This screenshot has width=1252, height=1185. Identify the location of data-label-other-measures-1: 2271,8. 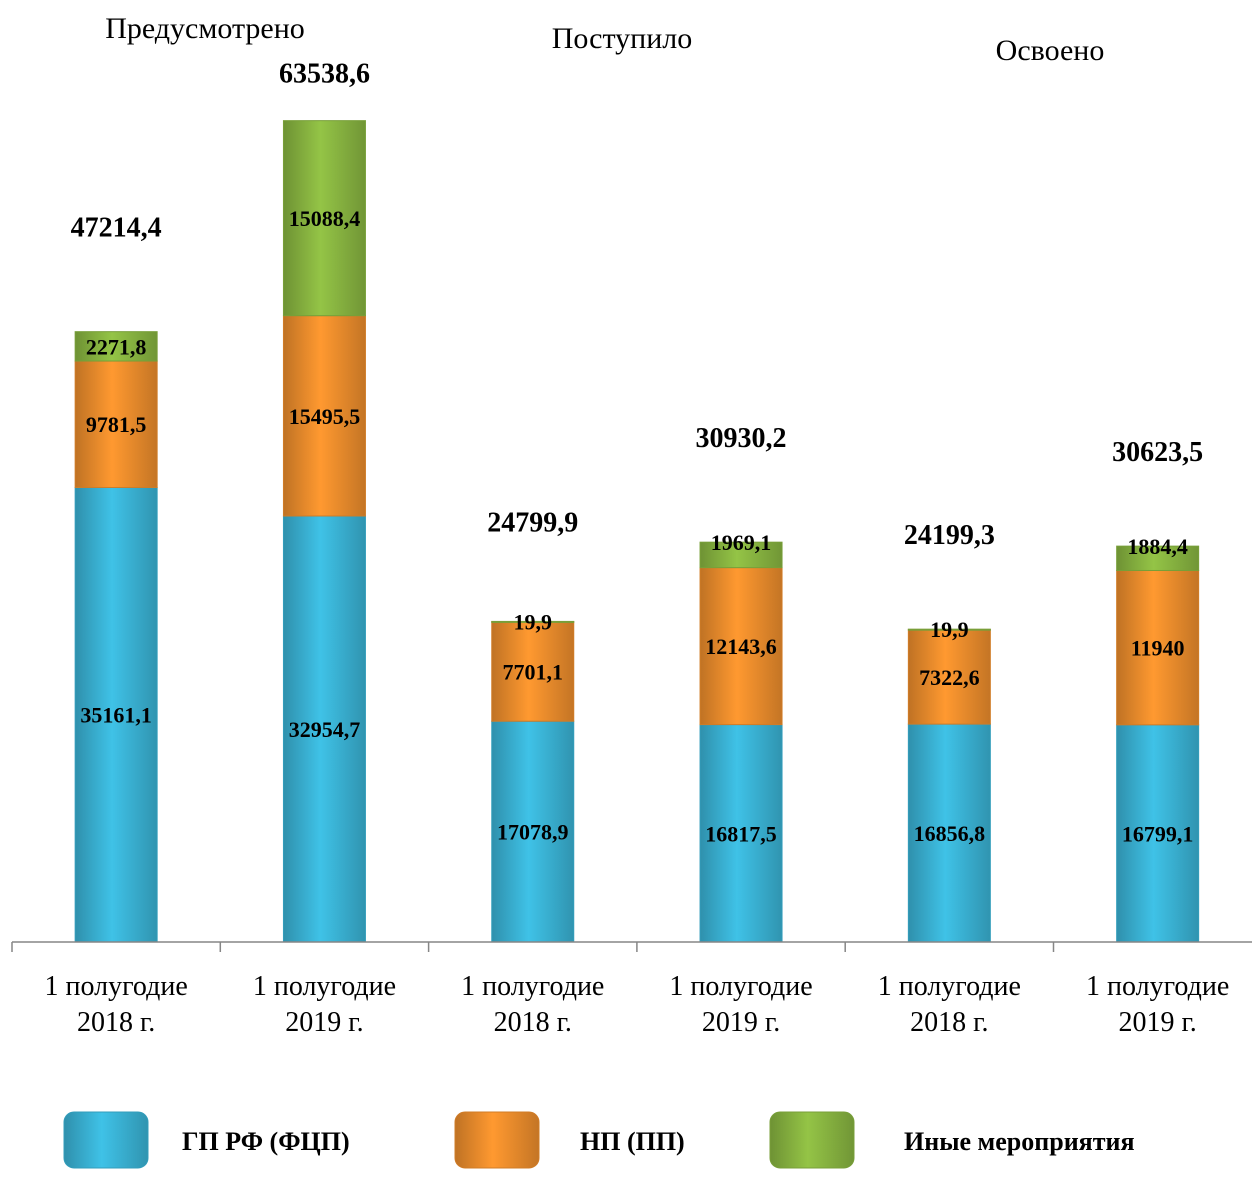
(116, 346).